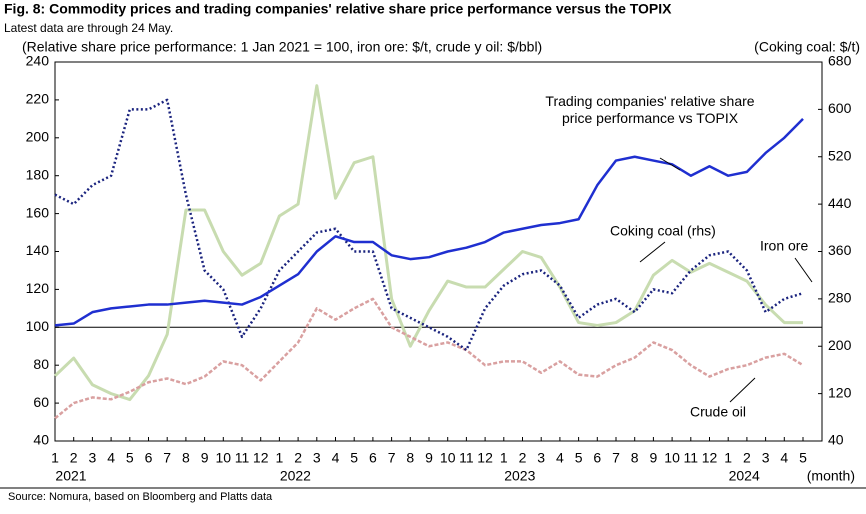 The height and width of the screenshot is (514, 866). I want to click on y2-tick-label: 40, so click(836, 440).